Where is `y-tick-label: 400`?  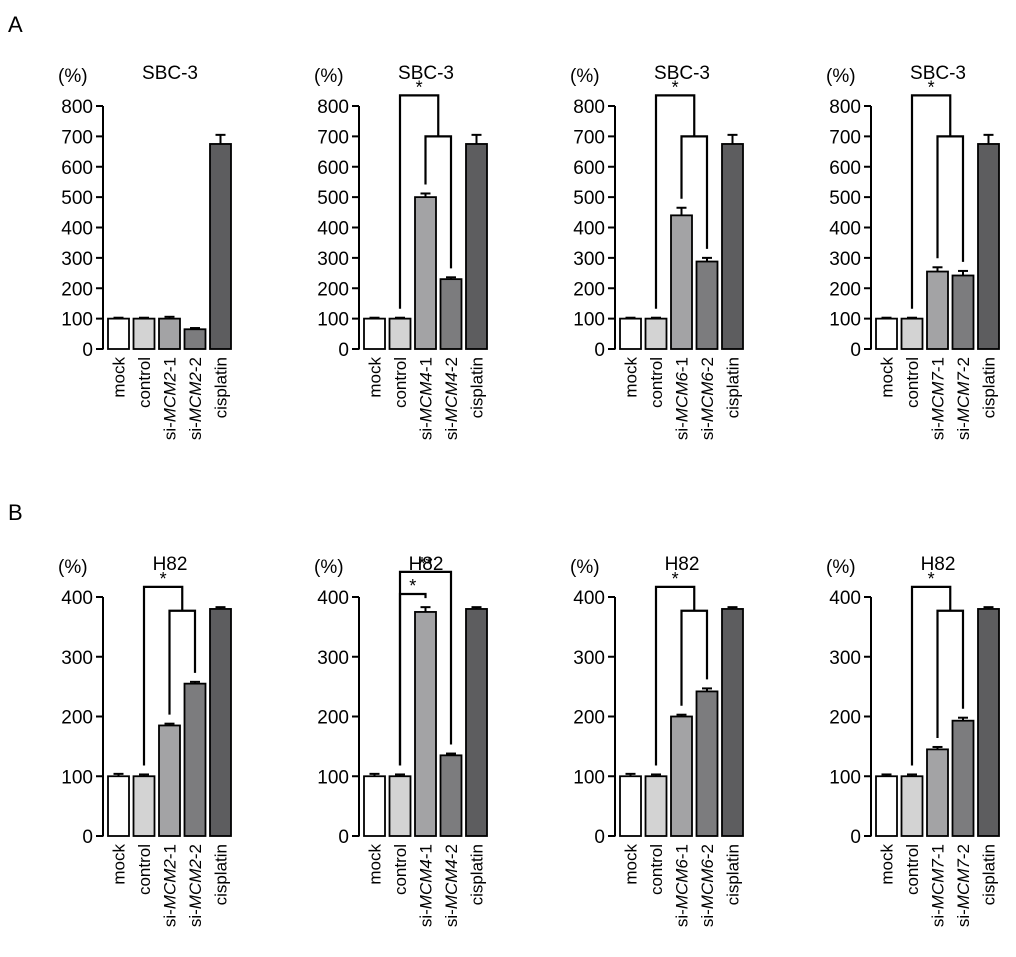 y-tick-label: 400 is located at coordinates (845, 229).